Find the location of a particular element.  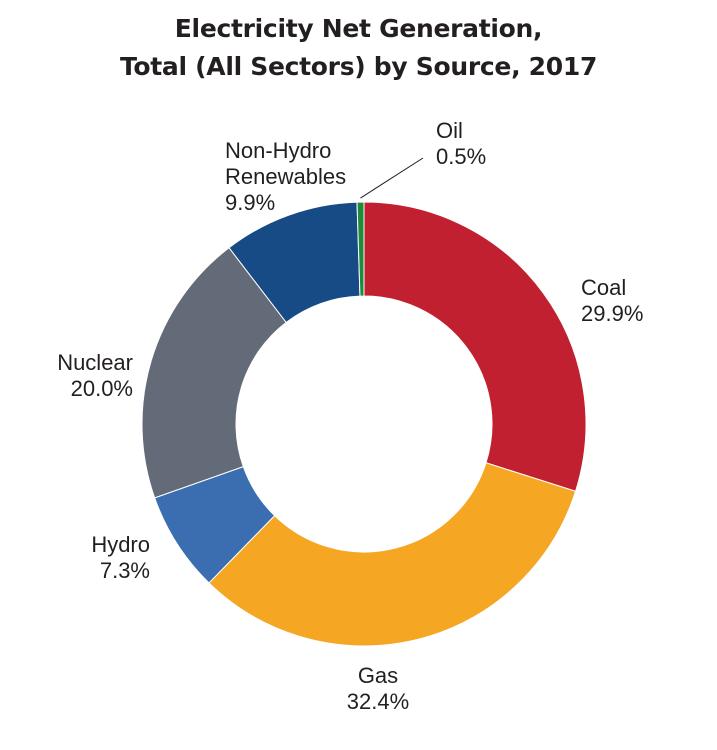

label-name-gas: Gas is located at coordinates (378, 675).